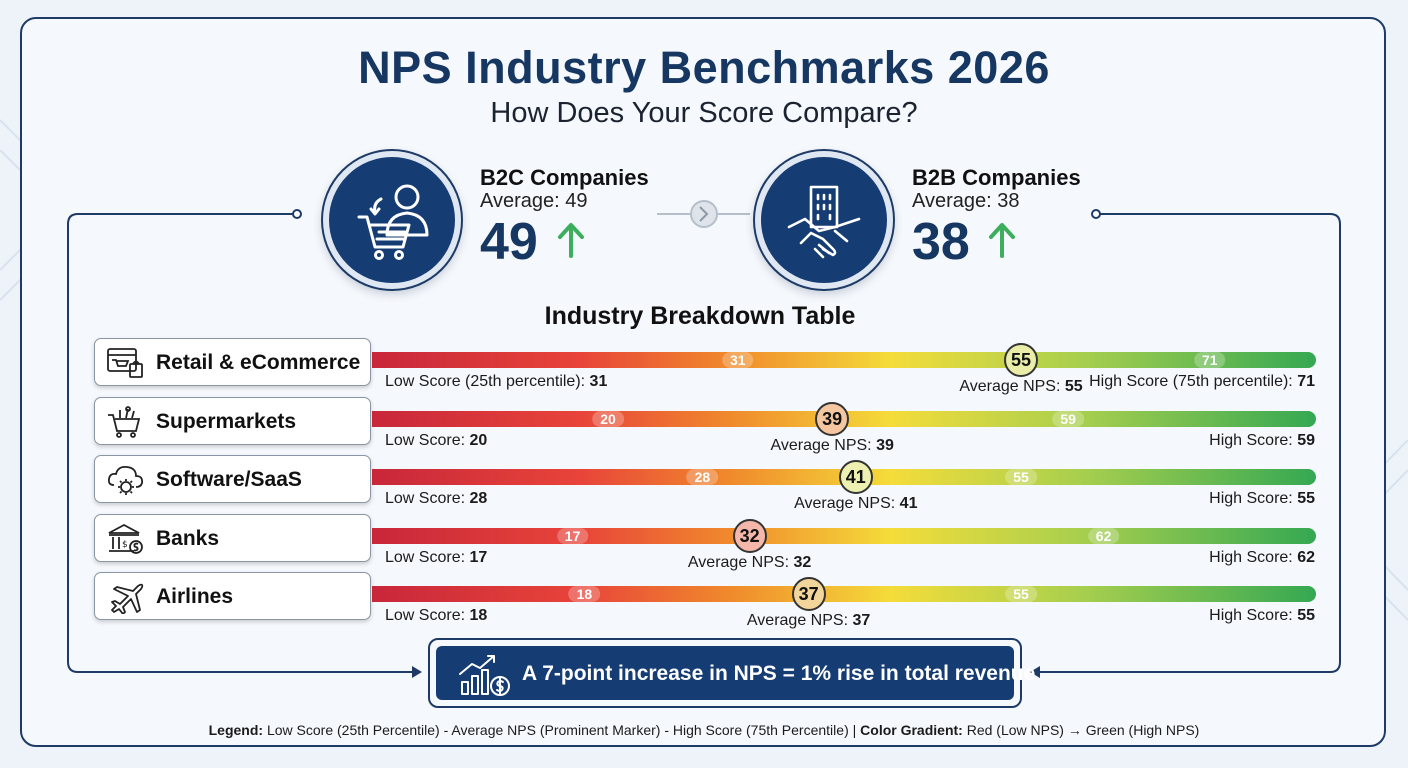 The width and height of the screenshot is (1408, 768). What do you see at coordinates (258, 362) in the screenshot?
I see `industry-label: Retail & eCommerce` at bounding box center [258, 362].